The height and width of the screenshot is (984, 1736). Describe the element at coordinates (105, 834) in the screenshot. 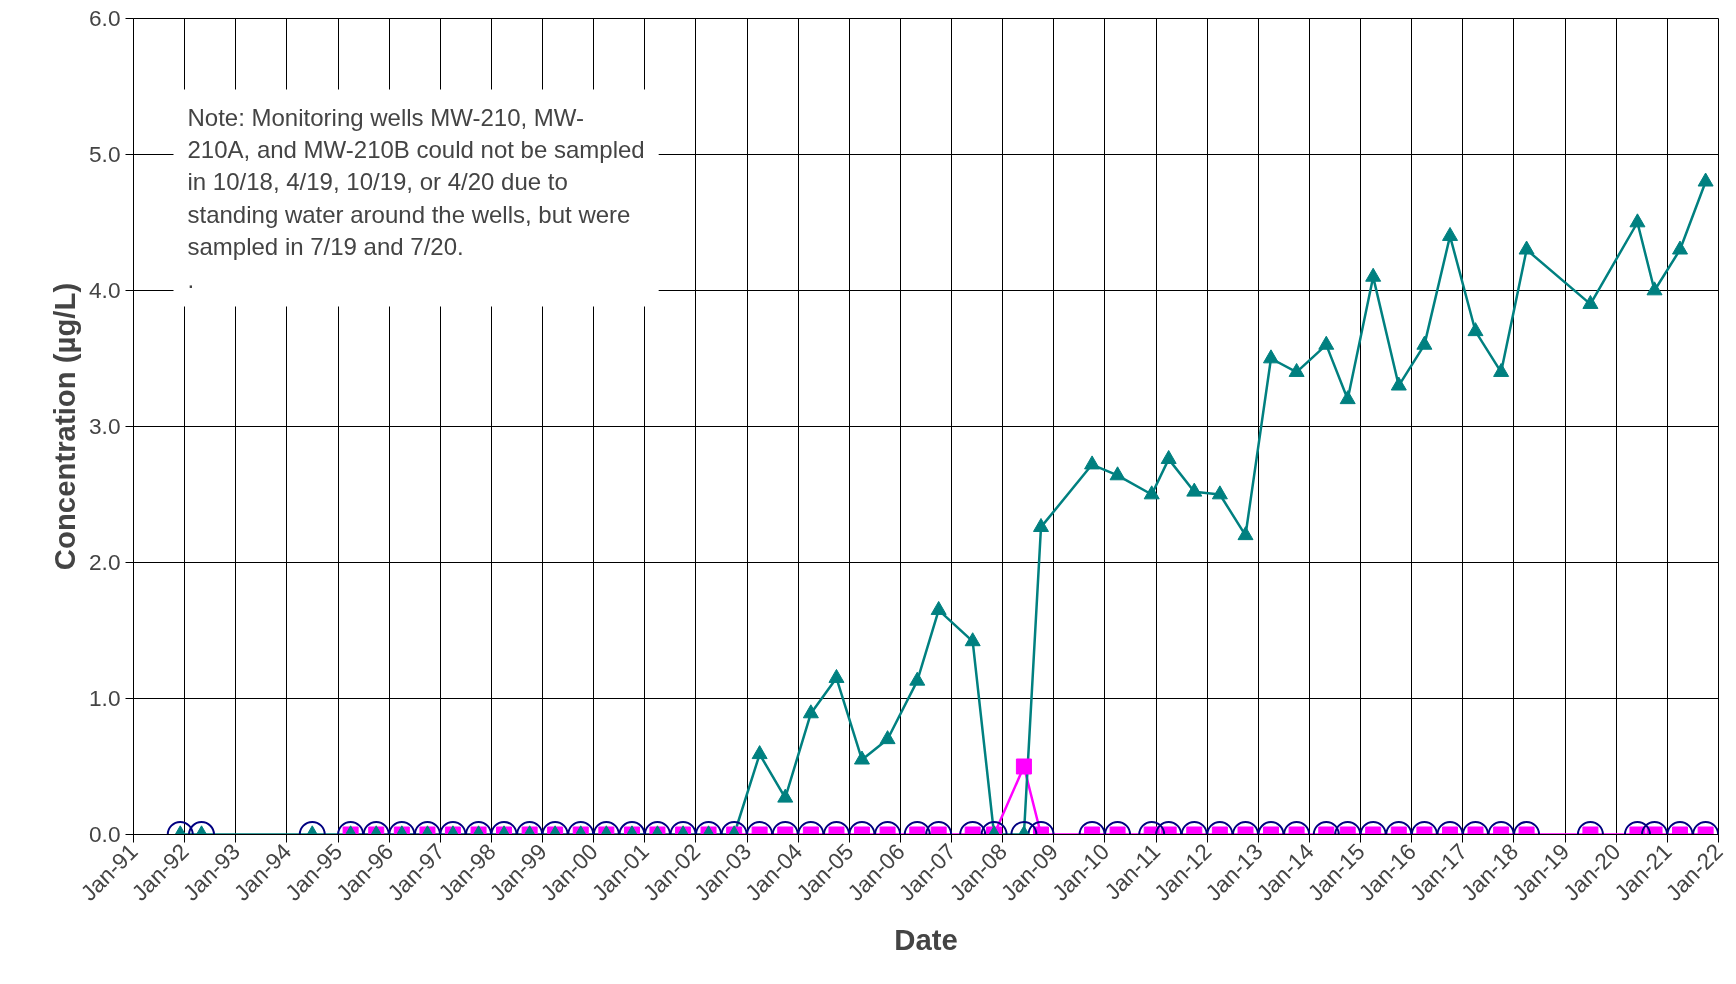

I see `y-tick-label: 0.0` at that location.